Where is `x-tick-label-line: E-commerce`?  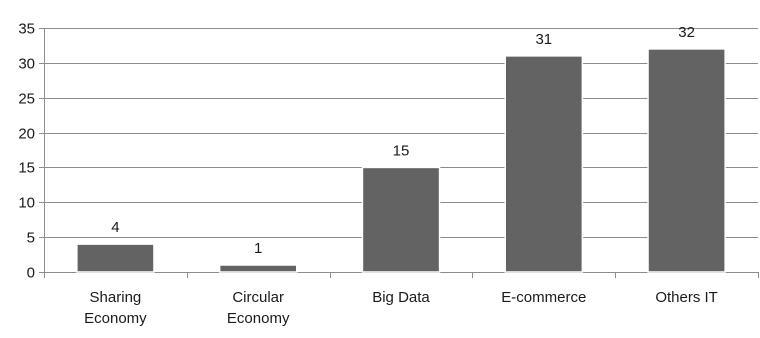
x-tick-label-line: E-commerce is located at coordinates (543, 297).